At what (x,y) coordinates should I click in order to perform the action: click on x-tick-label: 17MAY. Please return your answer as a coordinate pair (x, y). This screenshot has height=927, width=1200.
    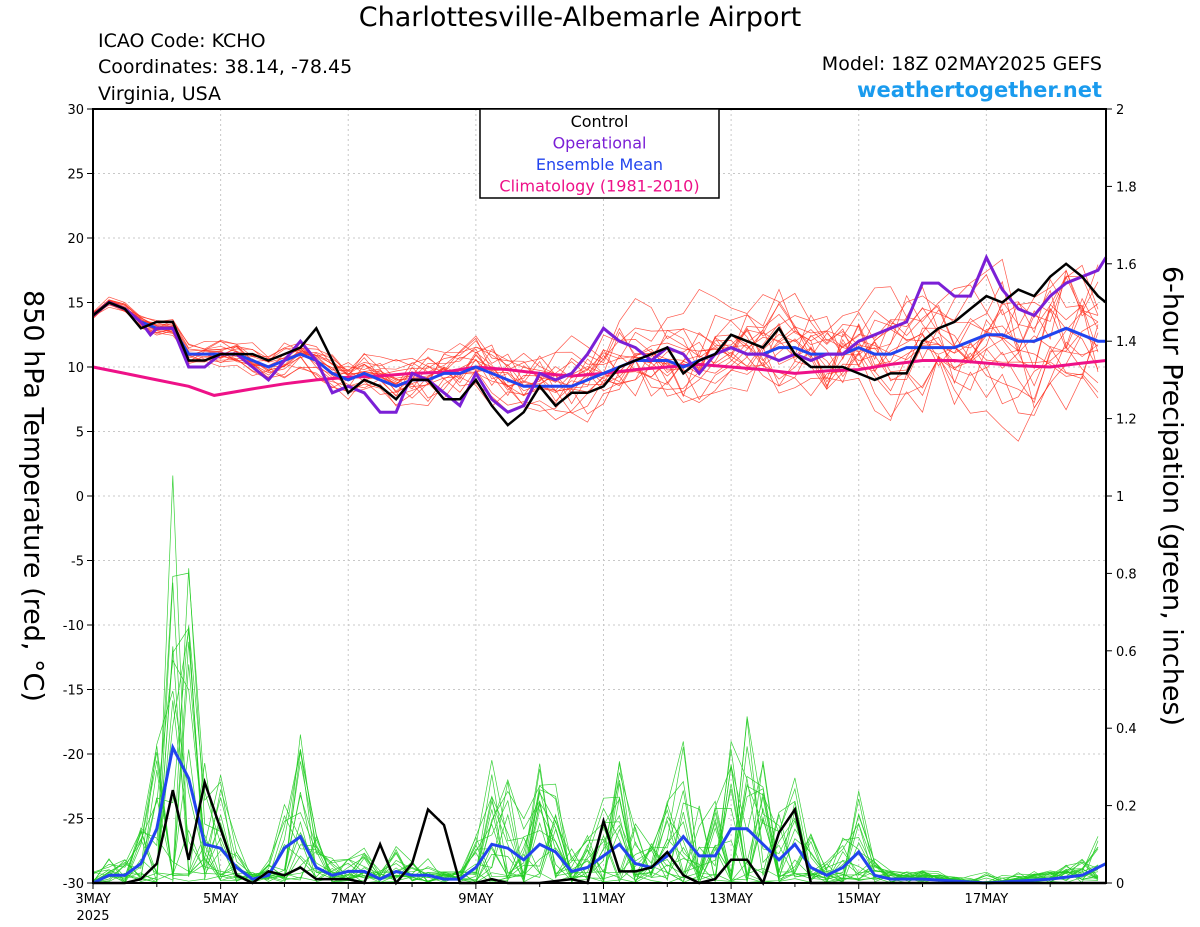
    Looking at the image, I should click on (987, 899).